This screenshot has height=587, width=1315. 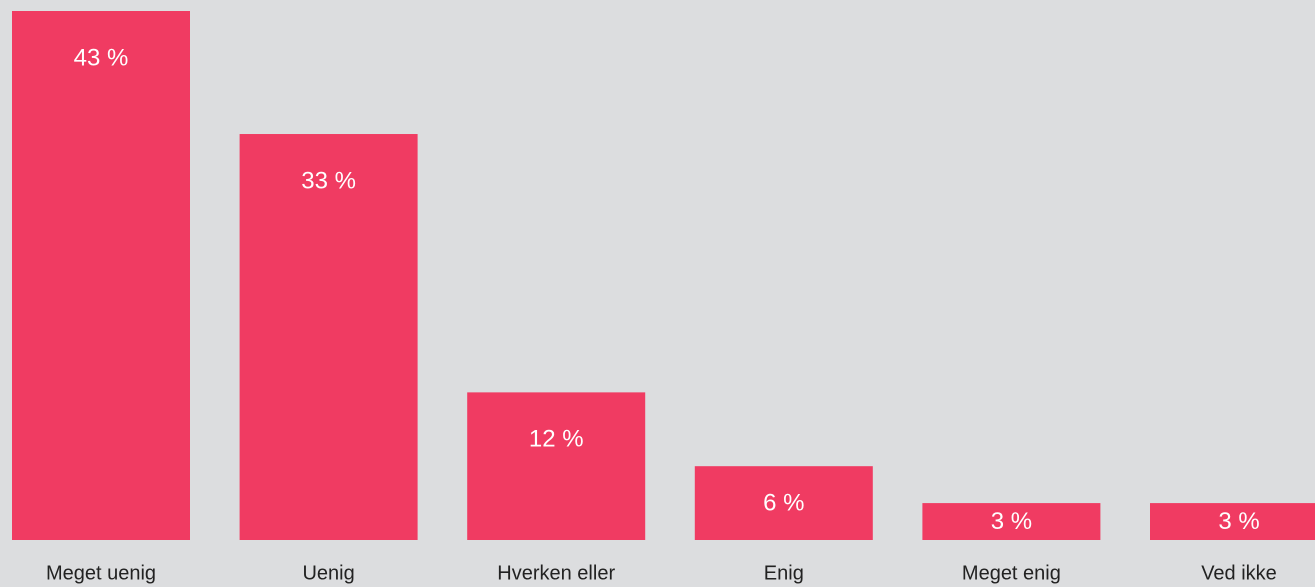 I want to click on value-label: 6 %, so click(x=783, y=502).